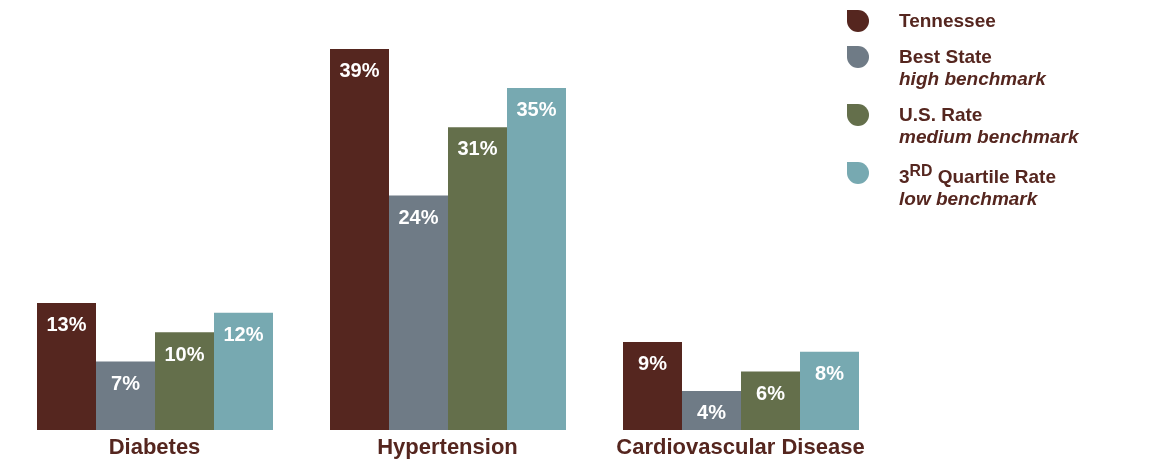  I want to click on legend-label: 3$^{RD}$ Quartile Rate low benchmark, so click(977, 186).